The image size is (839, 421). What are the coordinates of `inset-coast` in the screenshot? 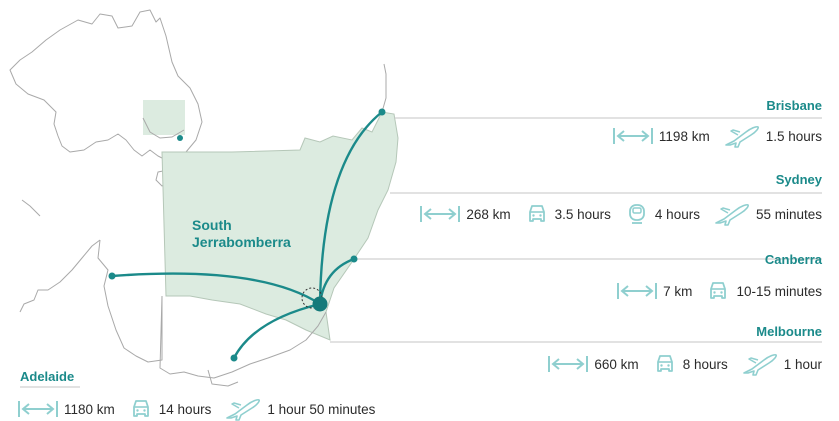 It's located at (163, 128).